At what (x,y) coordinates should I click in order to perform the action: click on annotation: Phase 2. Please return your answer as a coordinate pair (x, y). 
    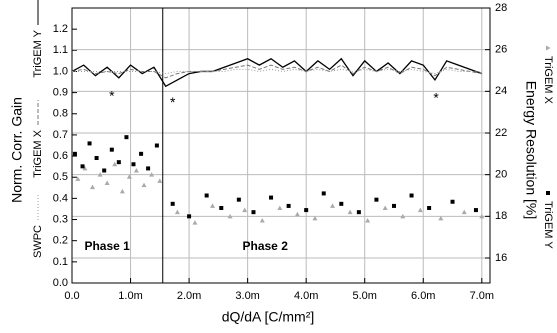
    Looking at the image, I should click on (266, 246).